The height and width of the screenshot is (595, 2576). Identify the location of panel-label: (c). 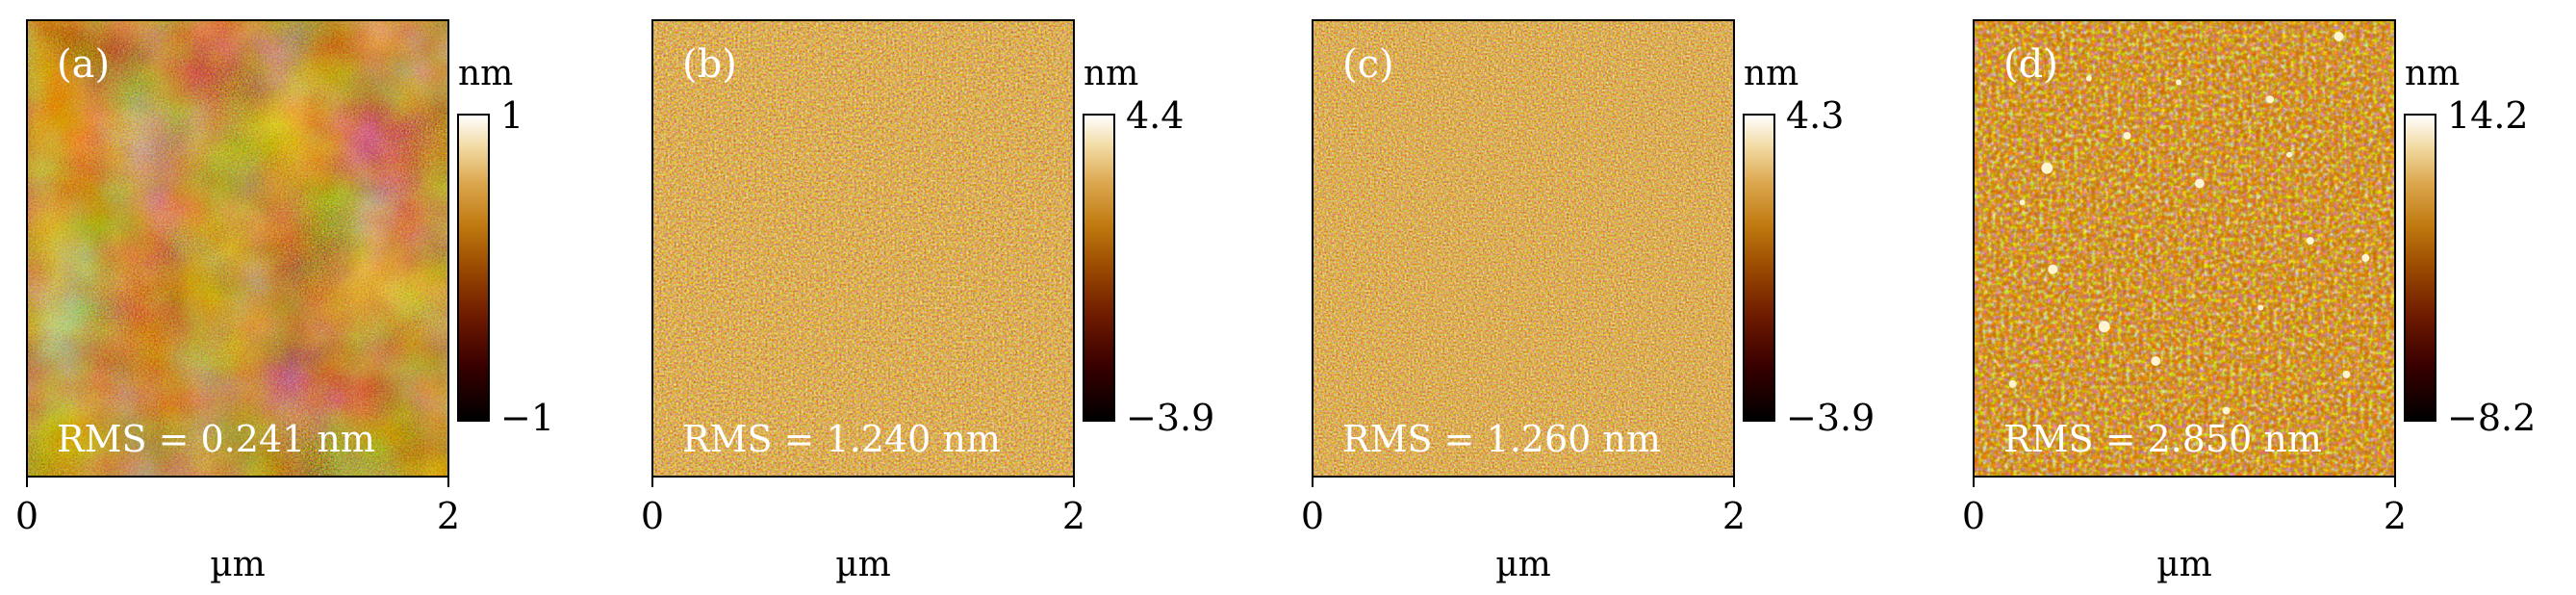
(1368, 64).